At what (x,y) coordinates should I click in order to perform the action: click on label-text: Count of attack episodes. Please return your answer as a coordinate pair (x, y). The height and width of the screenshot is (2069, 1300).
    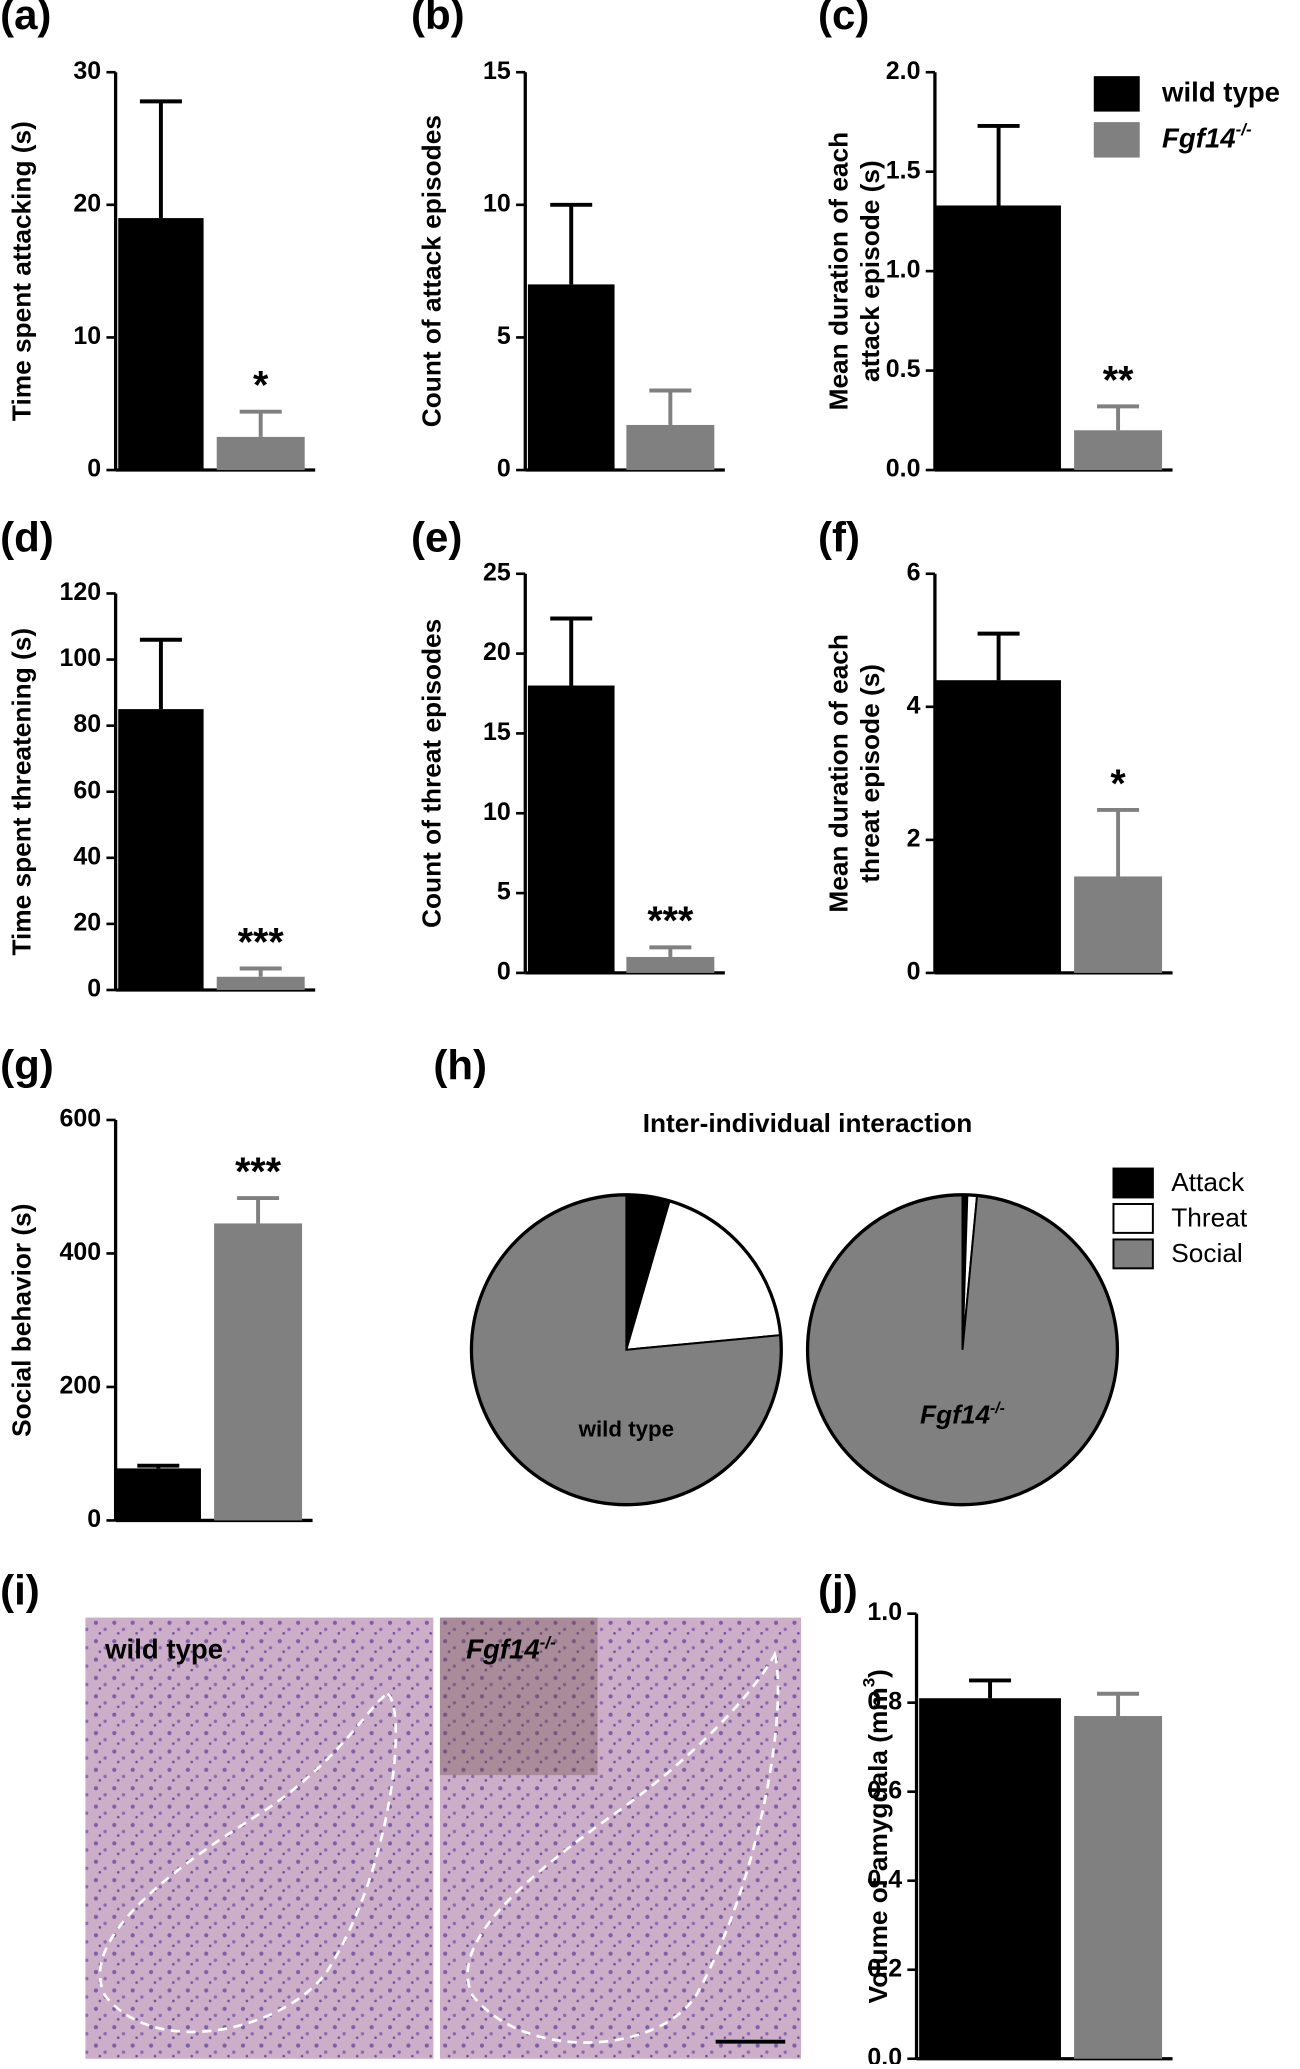
    Looking at the image, I should click on (431, 271).